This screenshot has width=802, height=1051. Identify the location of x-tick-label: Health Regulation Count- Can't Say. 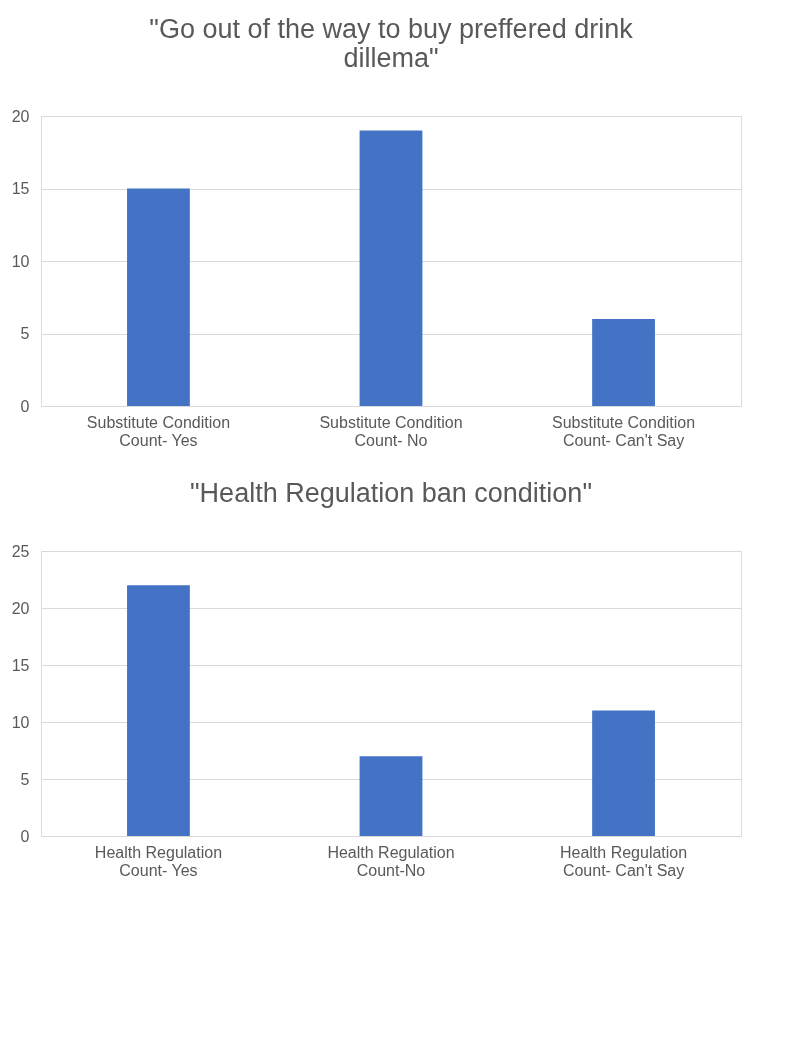
(623, 861).